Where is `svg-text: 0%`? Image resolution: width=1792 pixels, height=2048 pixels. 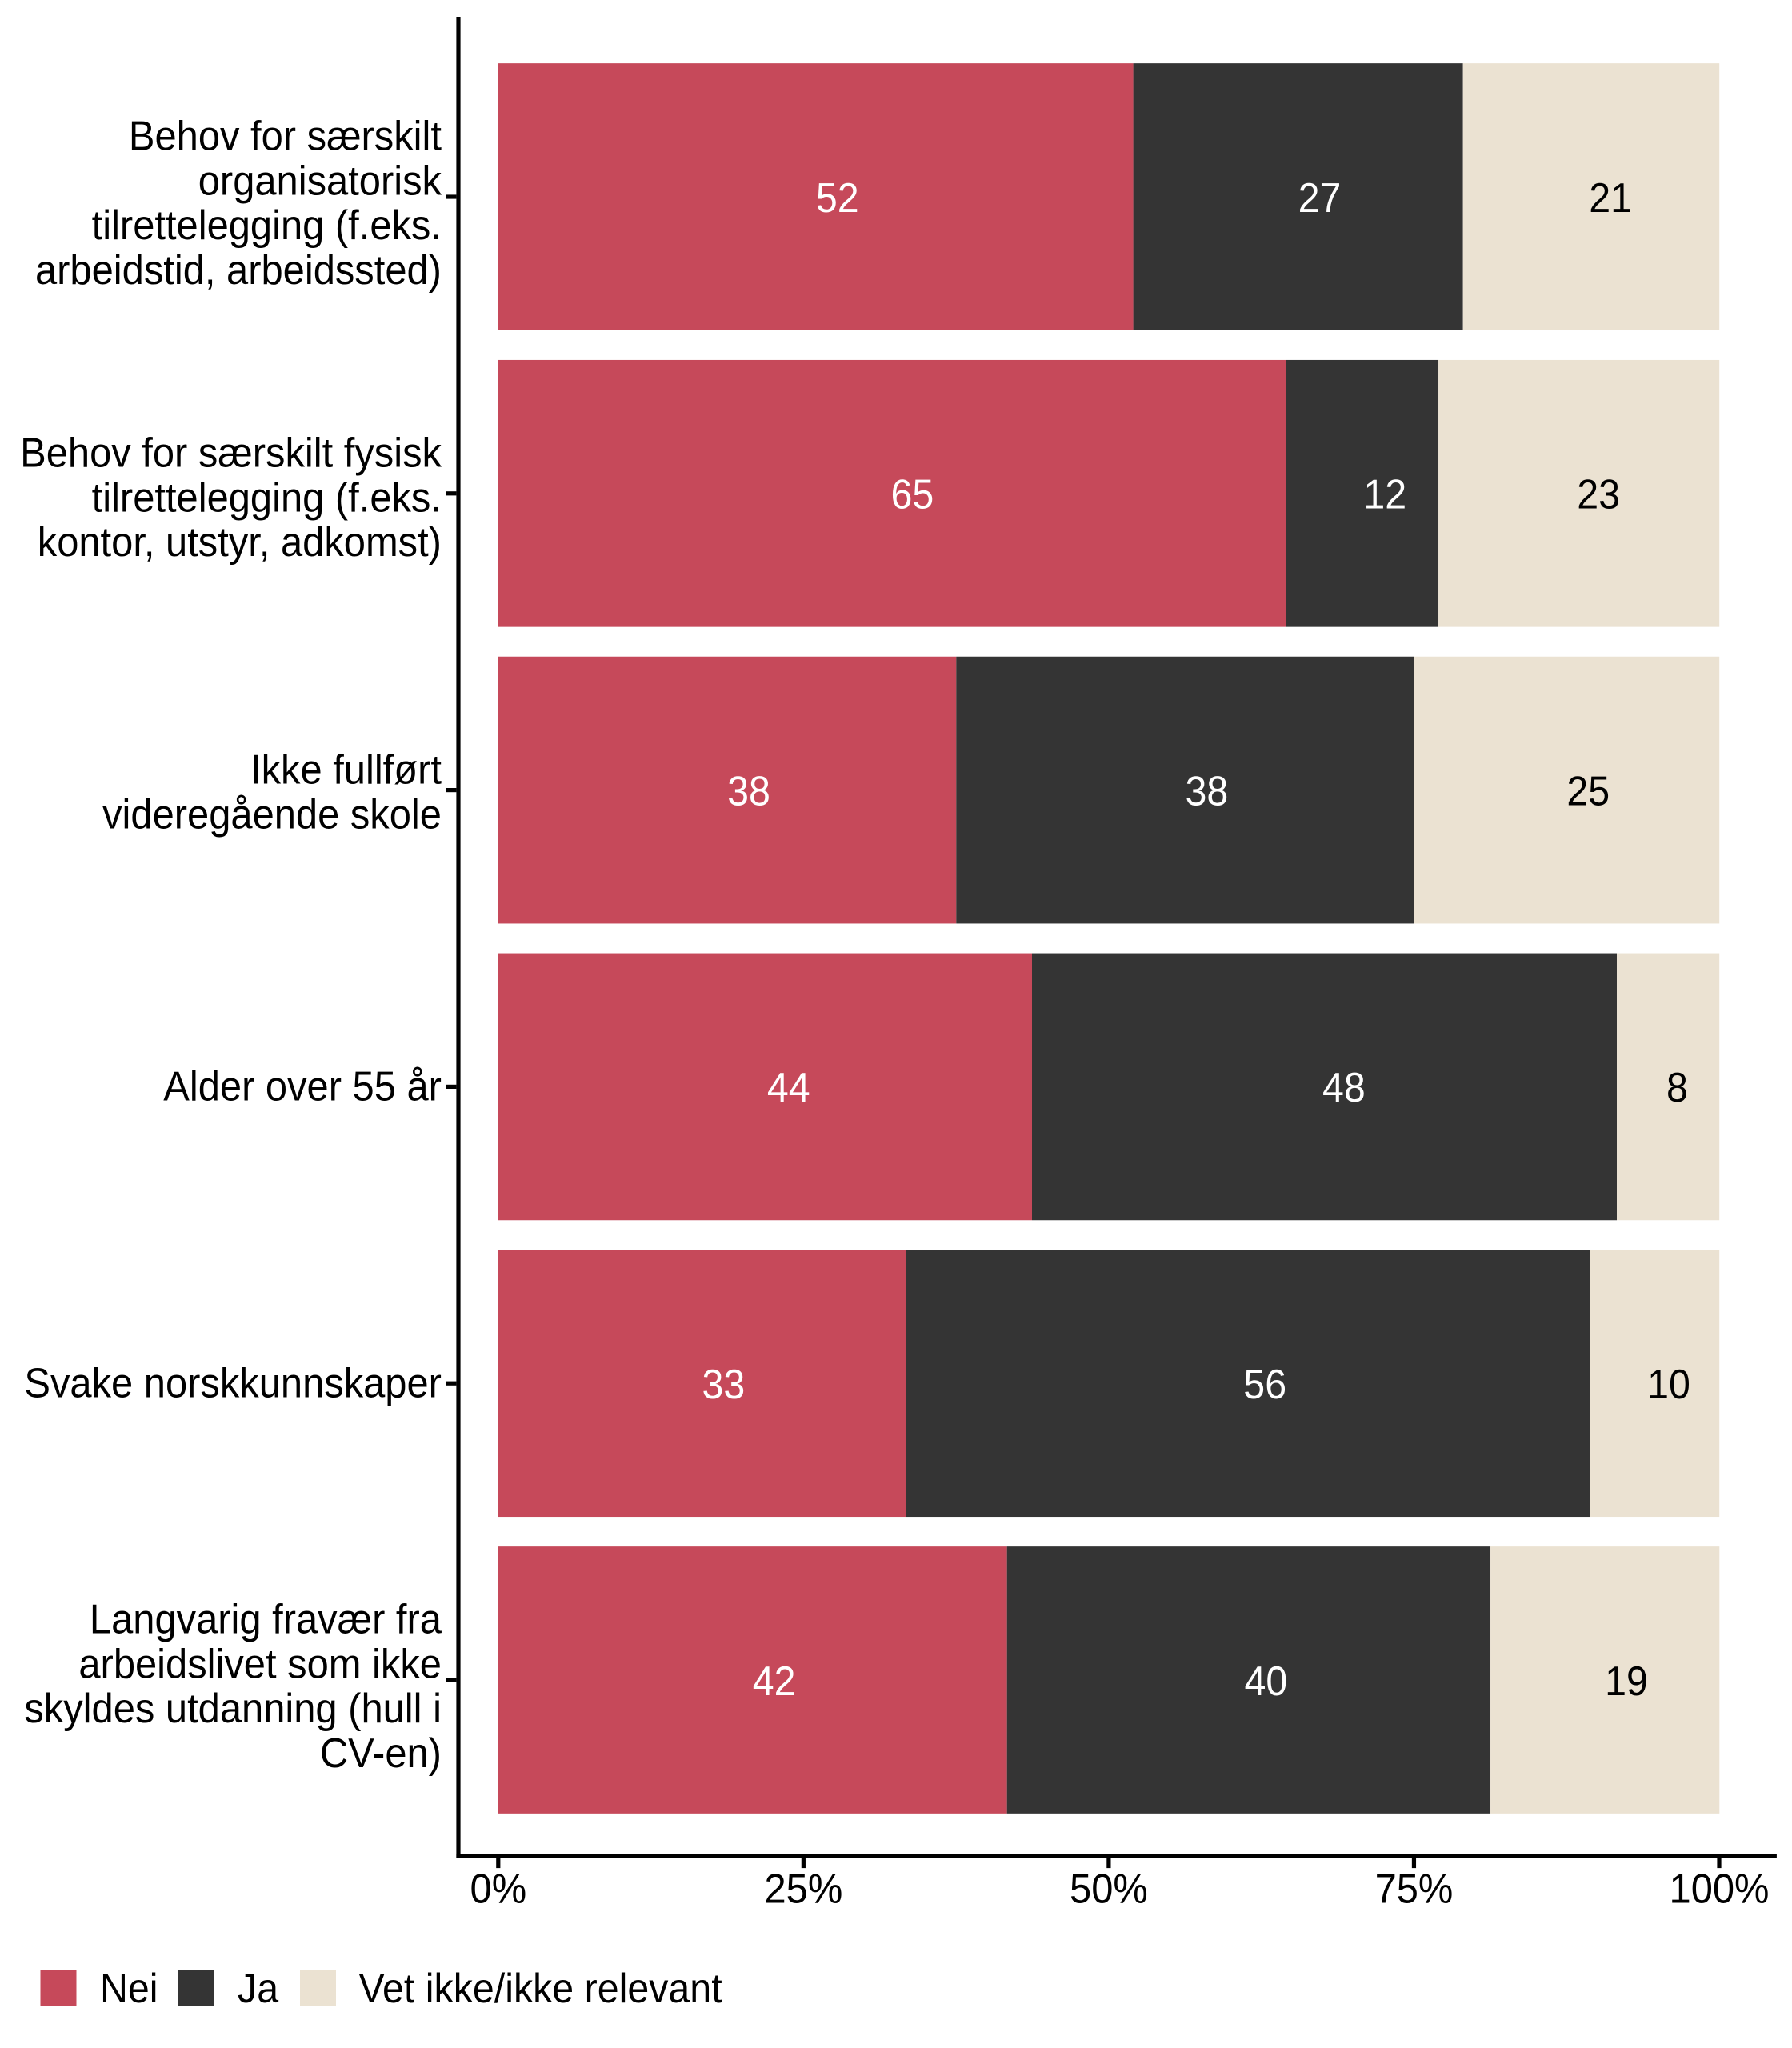 svg-text: 0% is located at coordinates (498, 1888).